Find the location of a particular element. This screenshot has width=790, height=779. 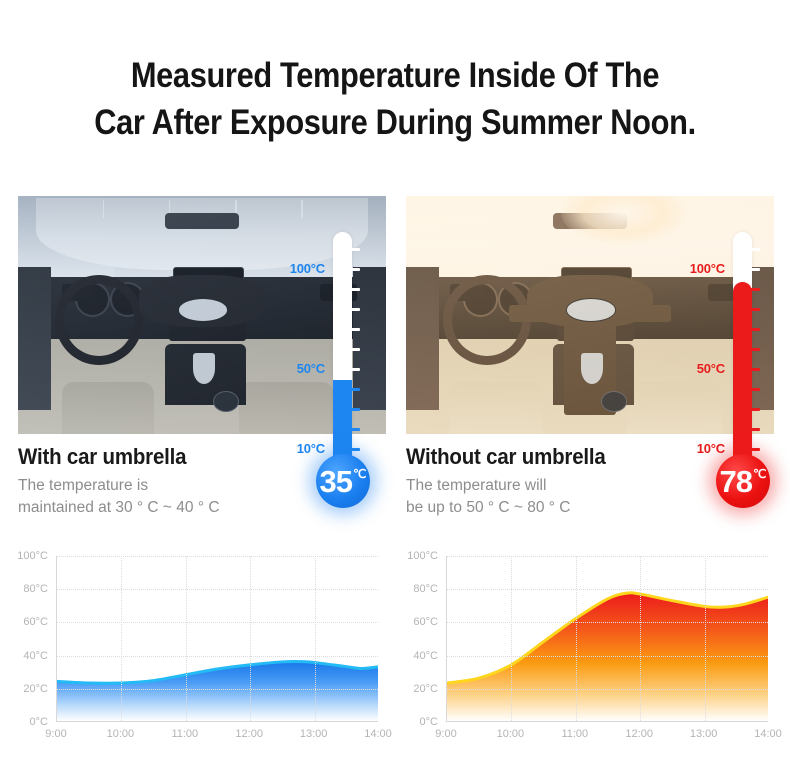

caption-heading: With car umbrella is located at coordinates (102, 456).